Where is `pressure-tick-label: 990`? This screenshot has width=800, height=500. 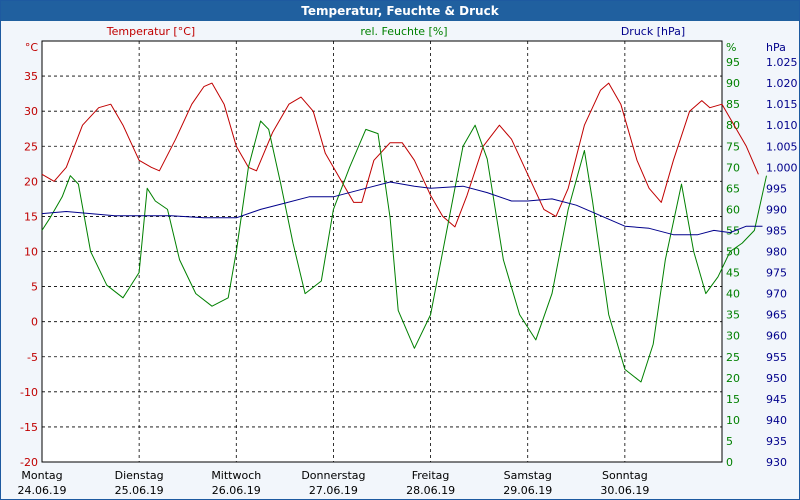 pressure-tick-label: 990 is located at coordinates (776, 209).